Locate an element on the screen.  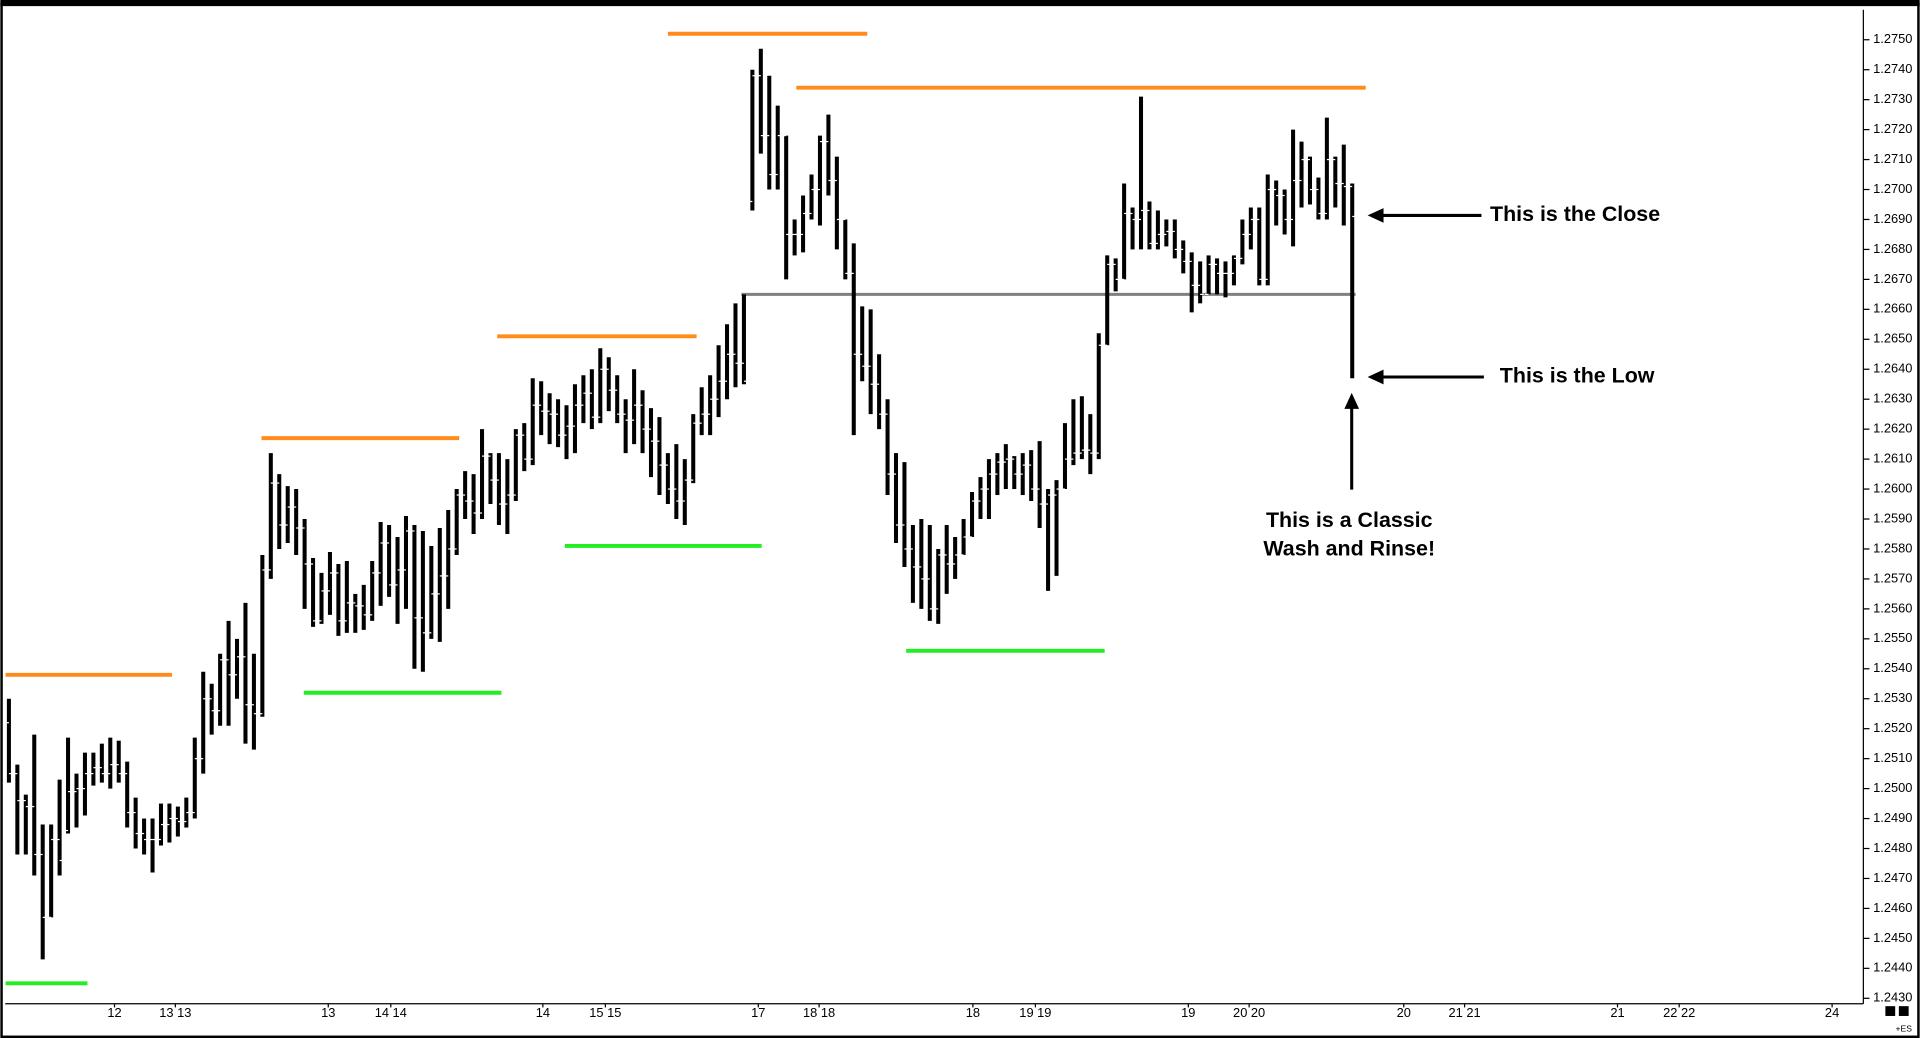
arrow-head is located at coordinates (1375, 215).